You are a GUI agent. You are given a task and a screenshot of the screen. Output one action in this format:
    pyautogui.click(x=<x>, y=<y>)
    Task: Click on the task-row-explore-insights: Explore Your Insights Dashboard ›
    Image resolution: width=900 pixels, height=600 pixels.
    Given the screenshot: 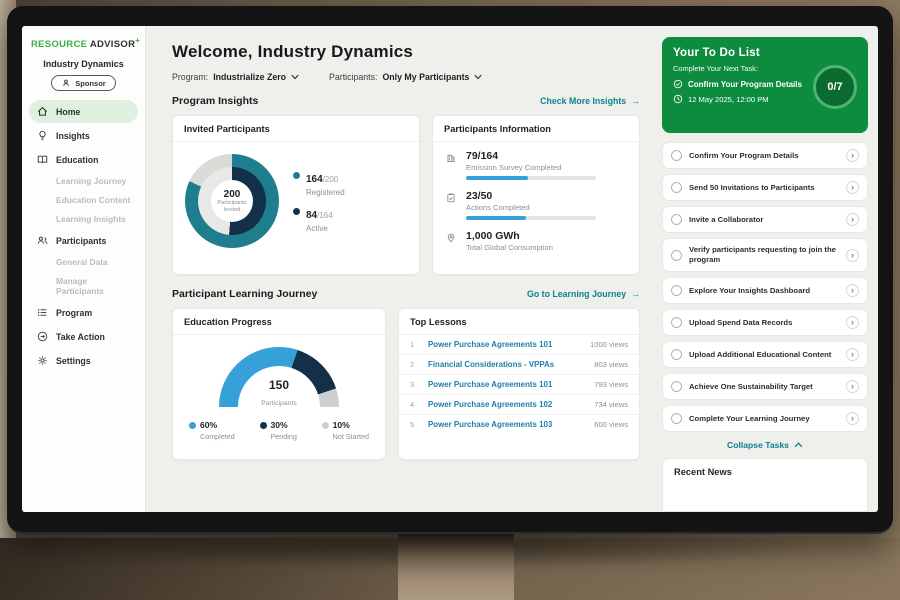 What is the action you would take?
    pyautogui.click(x=765, y=290)
    